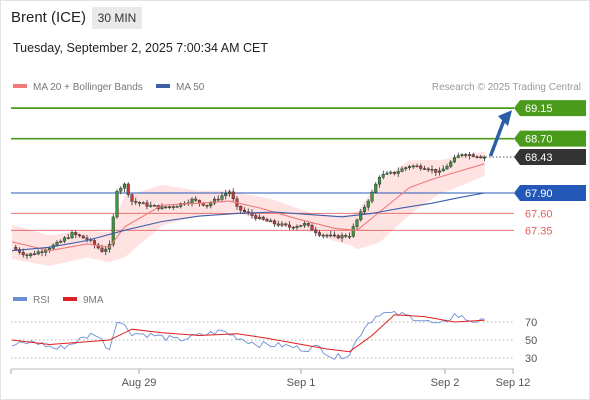 The height and width of the screenshot is (400, 590). What do you see at coordinates (539, 140) in the screenshot?
I see `resistance-label: 68.70` at bounding box center [539, 140].